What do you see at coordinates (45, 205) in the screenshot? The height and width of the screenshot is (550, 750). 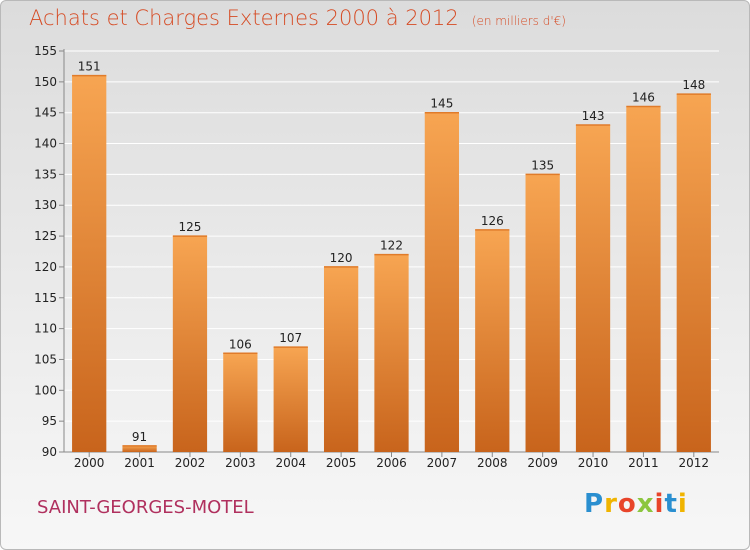 I see `y-tick-label: 130` at bounding box center [45, 205].